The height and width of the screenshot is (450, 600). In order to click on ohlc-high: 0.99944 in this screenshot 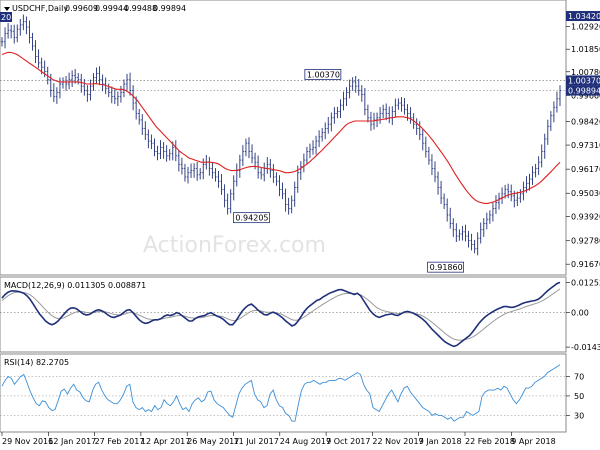, I will do `click(111, 8)`.